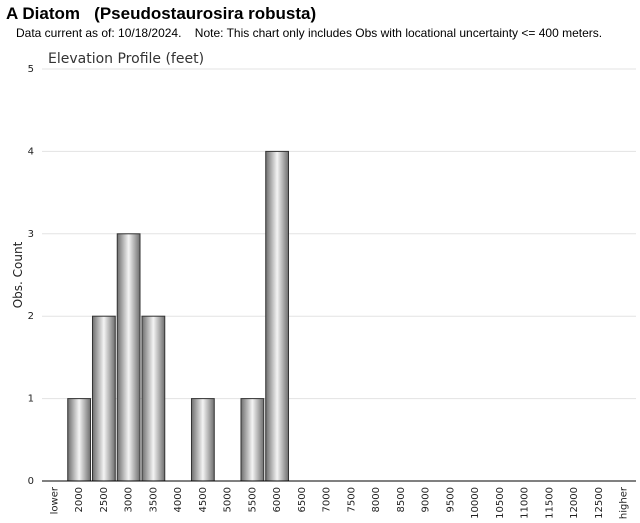  Describe the element at coordinates (178, 499) in the screenshot. I see `x-tick-label: 4000` at that location.